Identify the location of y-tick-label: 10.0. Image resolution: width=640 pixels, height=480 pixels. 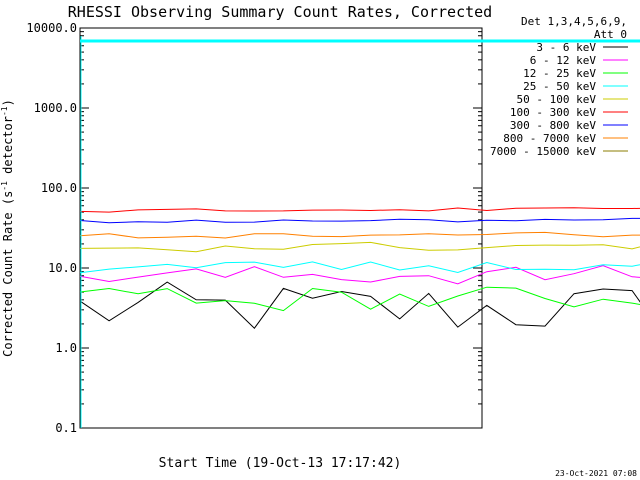
(62, 268).